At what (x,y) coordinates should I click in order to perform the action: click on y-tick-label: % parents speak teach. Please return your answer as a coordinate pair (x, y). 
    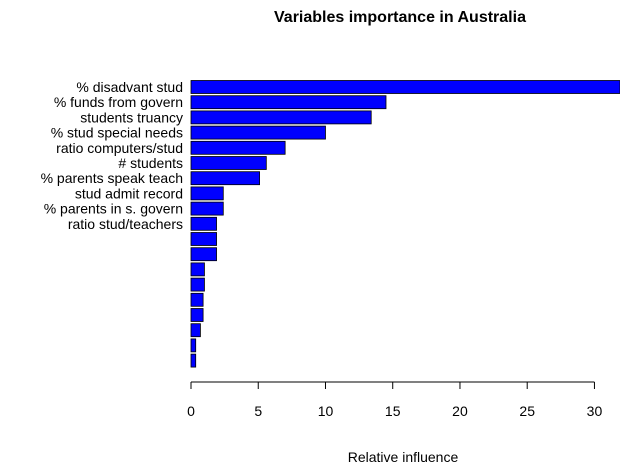
    Looking at the image, I should click on (112, 178).